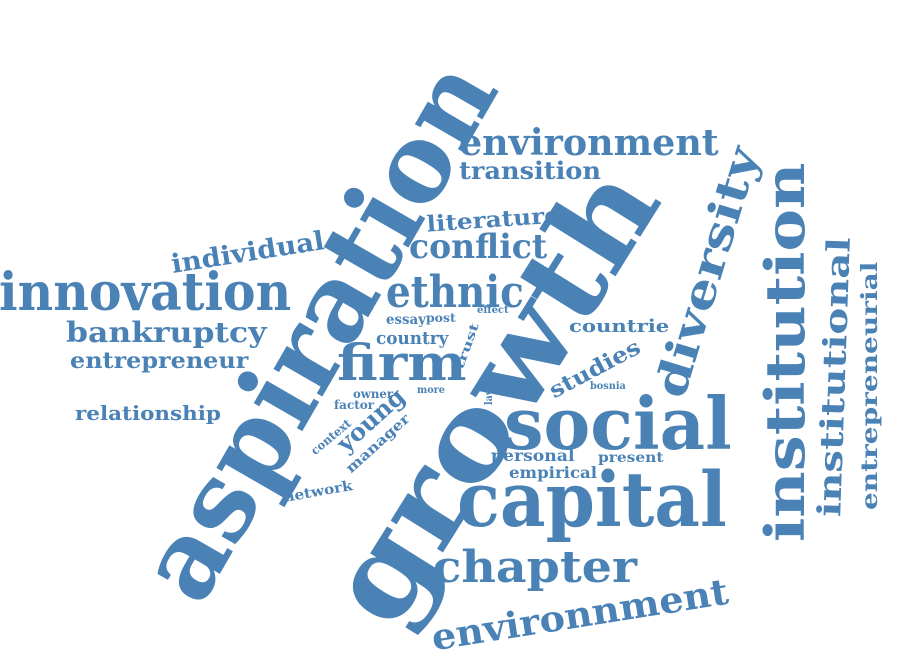  I want to click on word-present: present, so click(631, 458).